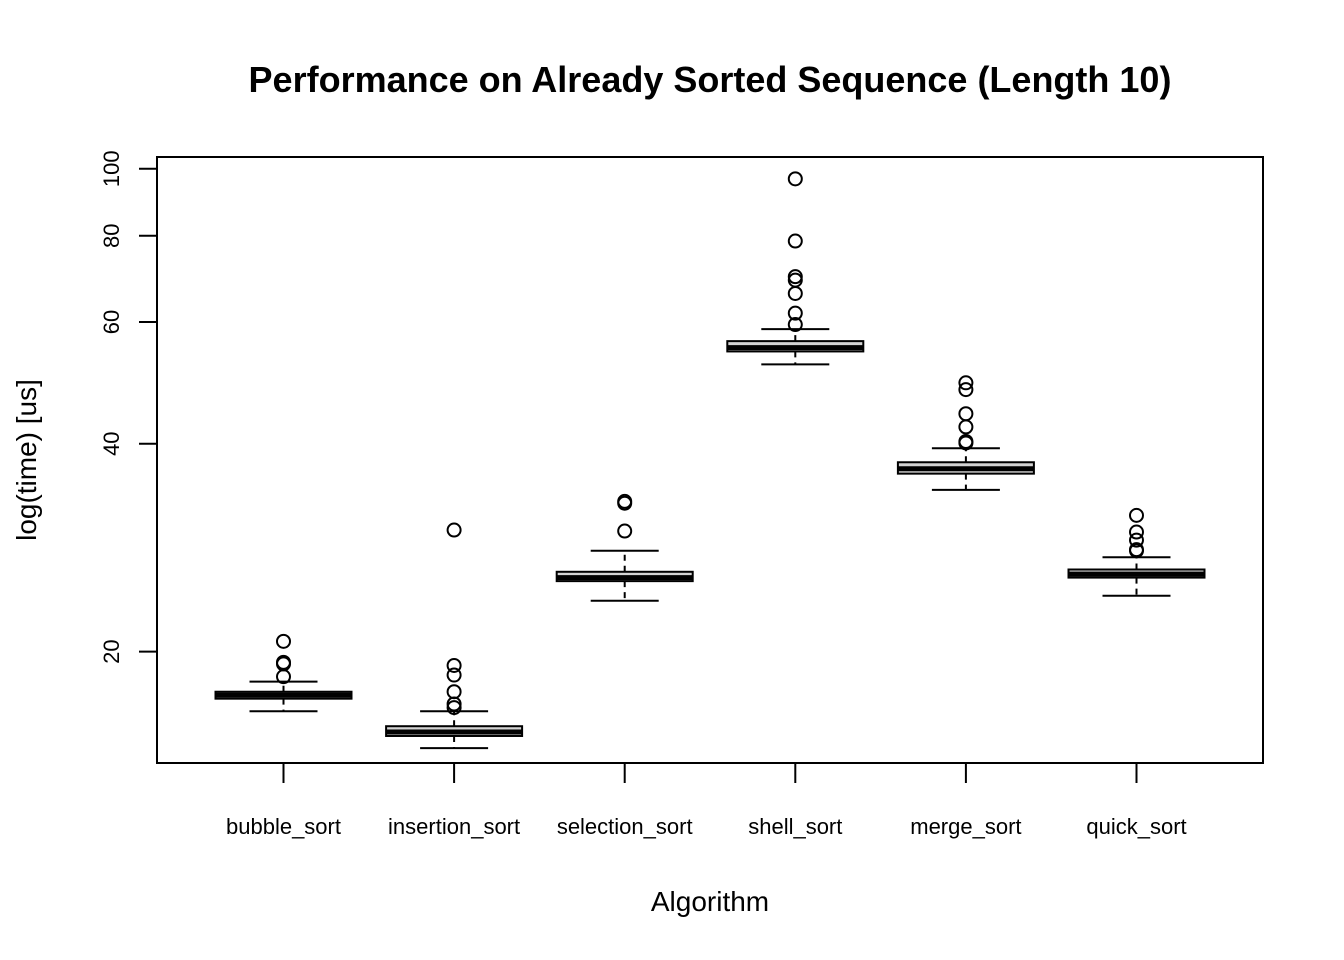 This screenshot has height=960, width=1344. I want to click on y-axis: 20 40 60 80 100, so click(128, 407).